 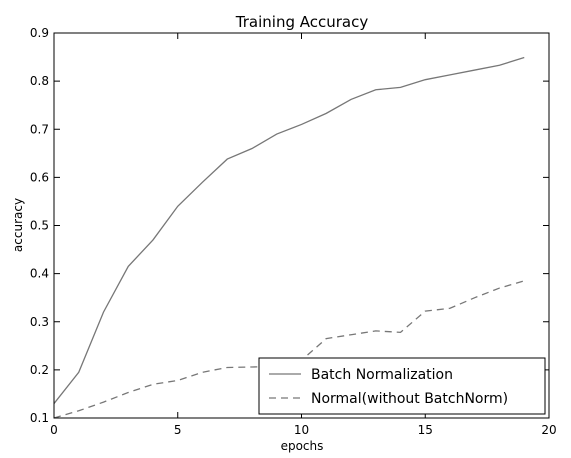 What do you see at coordinates (39, 177) in the screenshot?
I see `y-tick-label: 0.6` at bounding box center [39, 177].